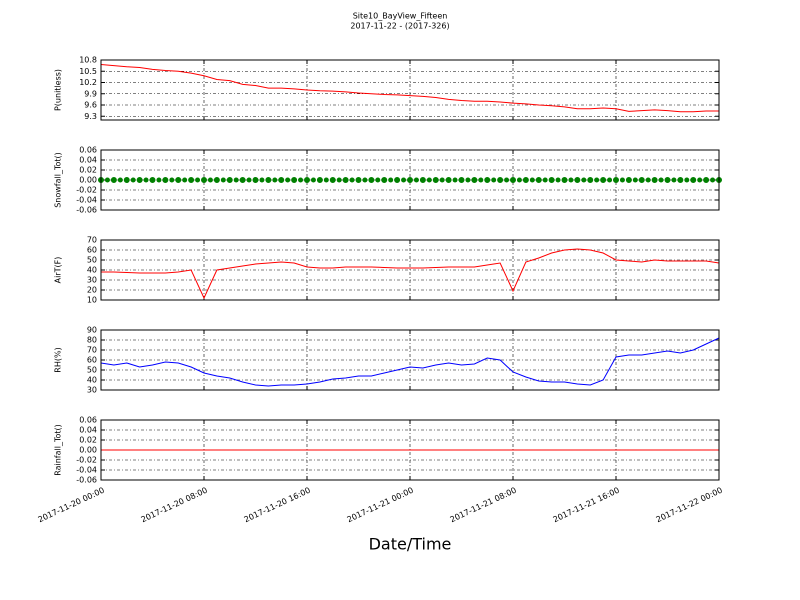  Describe the element at coordinates (586, 505) in the screenshot. I see `x-tick-label: 2017-11-21 16:00` at that location.